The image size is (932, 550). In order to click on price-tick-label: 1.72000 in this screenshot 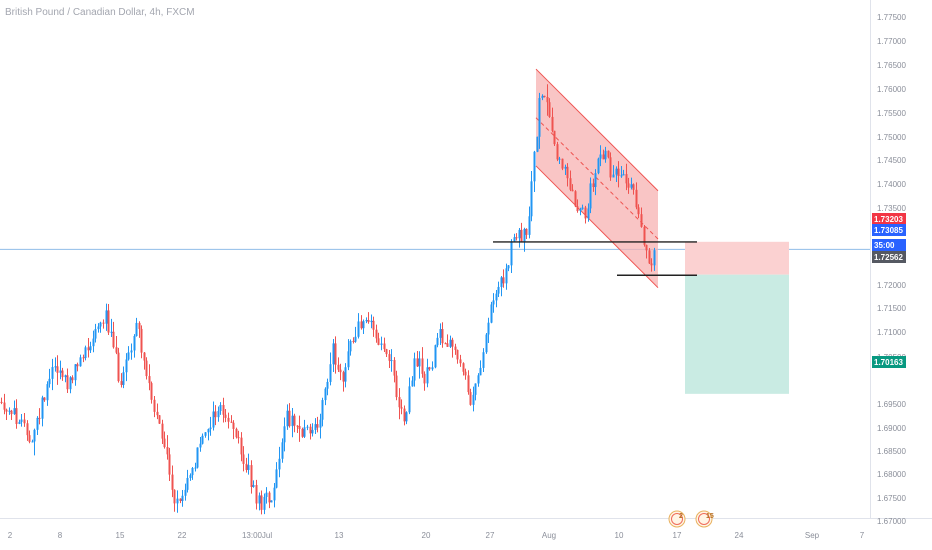, I will do `click(891, 285)`.